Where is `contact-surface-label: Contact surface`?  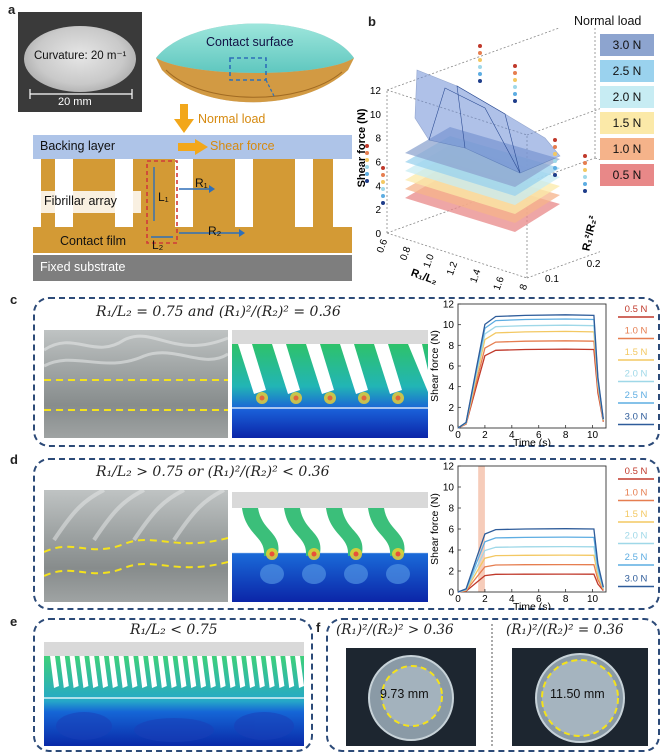
contact-surface-label: Contact surface is located at coordinates (250, 42).